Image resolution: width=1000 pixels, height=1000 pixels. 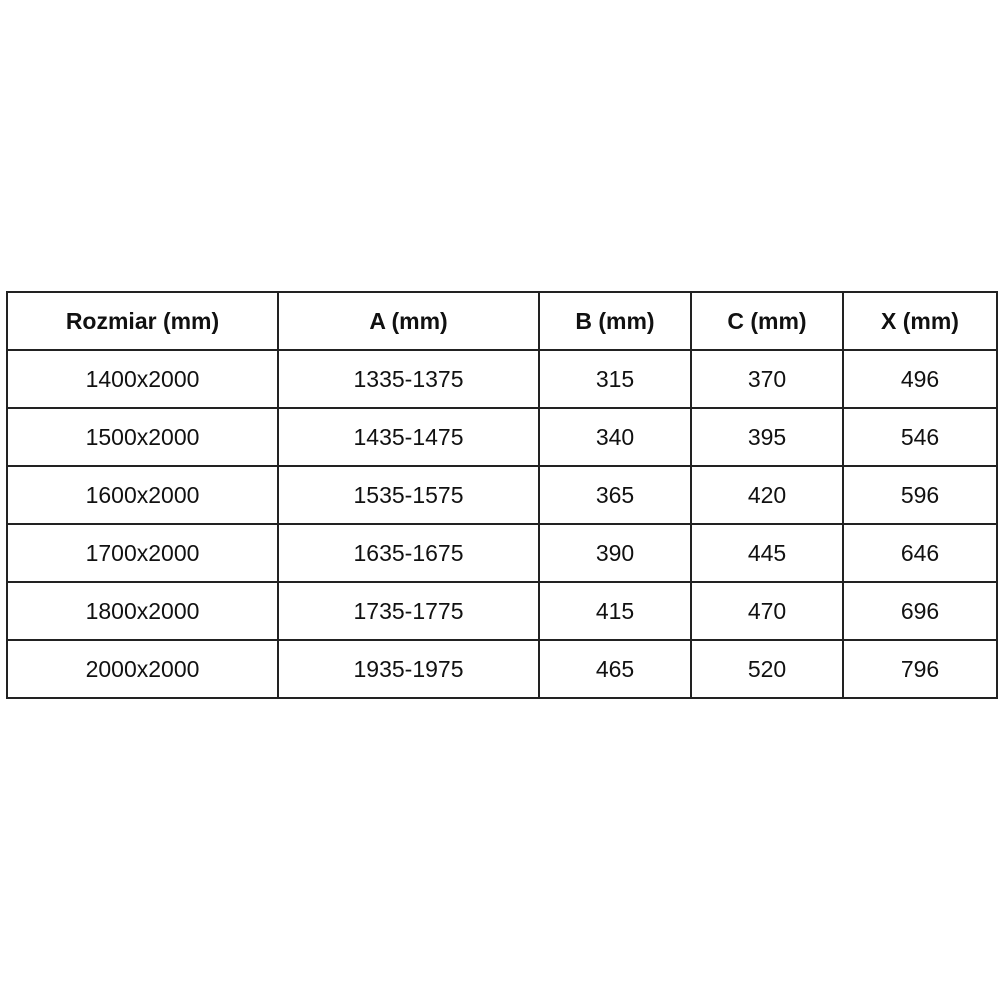 What do you see at coordinates (920, 321) in the screenshot?
I see `column-header: X (mm)` at bounding box center [920, 321].